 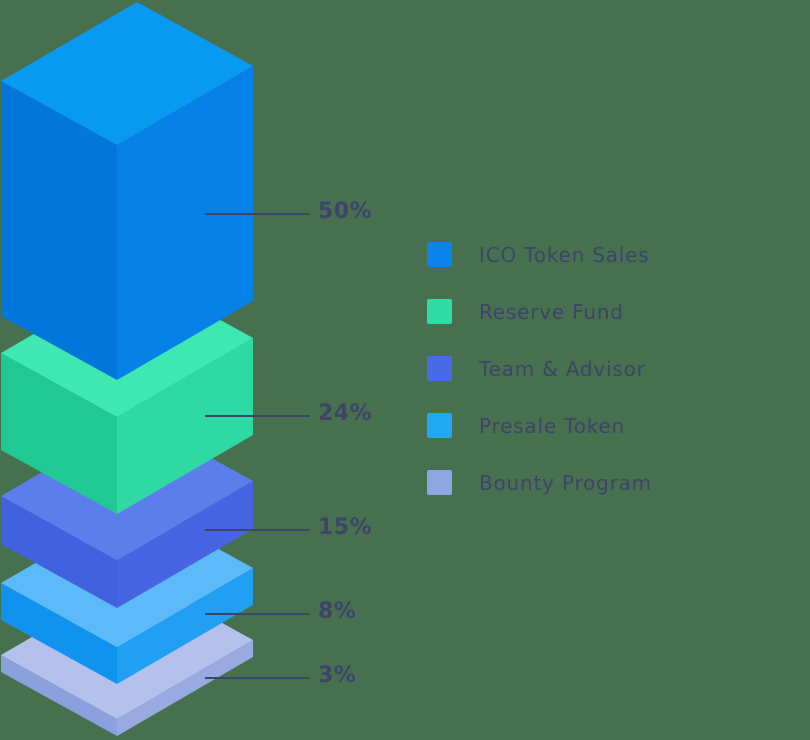 I want to click on value-label-reserve-fund: 24%, so click(x=345, y=413).